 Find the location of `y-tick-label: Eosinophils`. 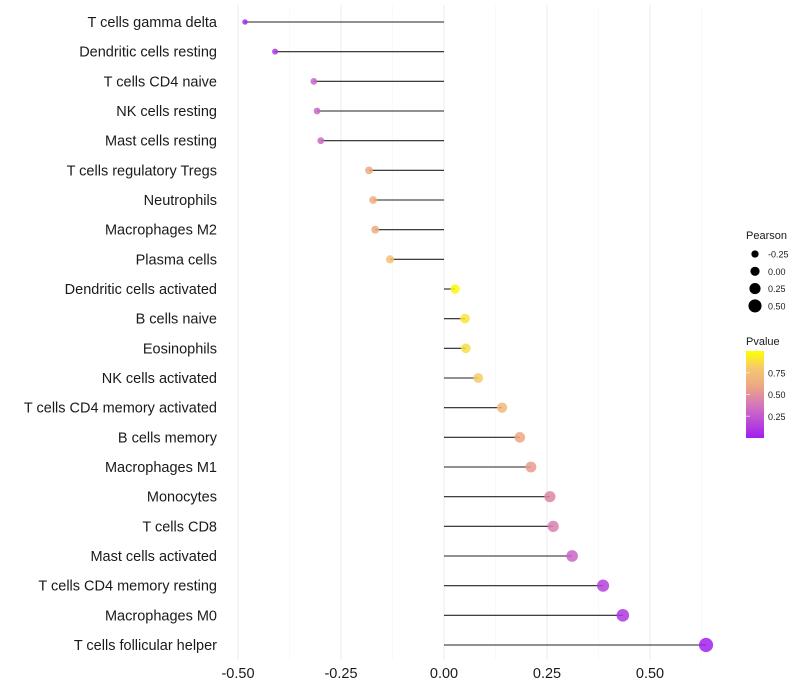

y-tick-label: Eosinophils is located at coordinates (180, 349).